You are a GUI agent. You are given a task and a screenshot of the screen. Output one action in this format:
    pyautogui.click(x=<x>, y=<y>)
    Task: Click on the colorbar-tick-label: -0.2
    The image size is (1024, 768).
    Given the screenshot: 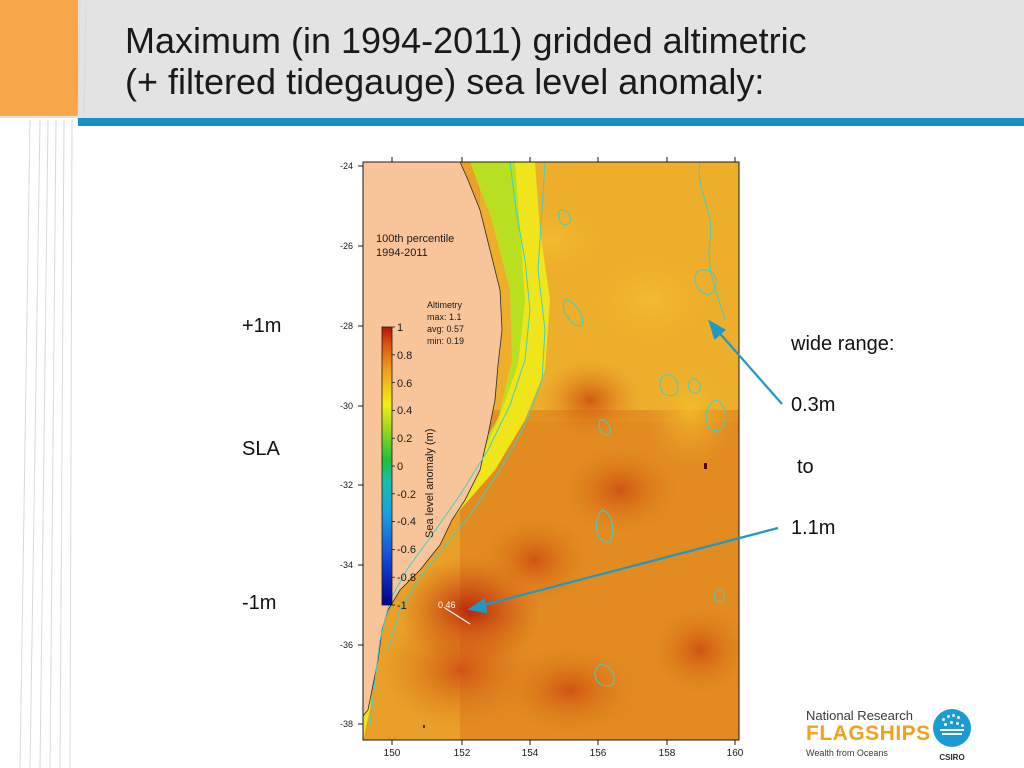 What is the action you would take?
    pyautogui.click(x=406, y=495)
    